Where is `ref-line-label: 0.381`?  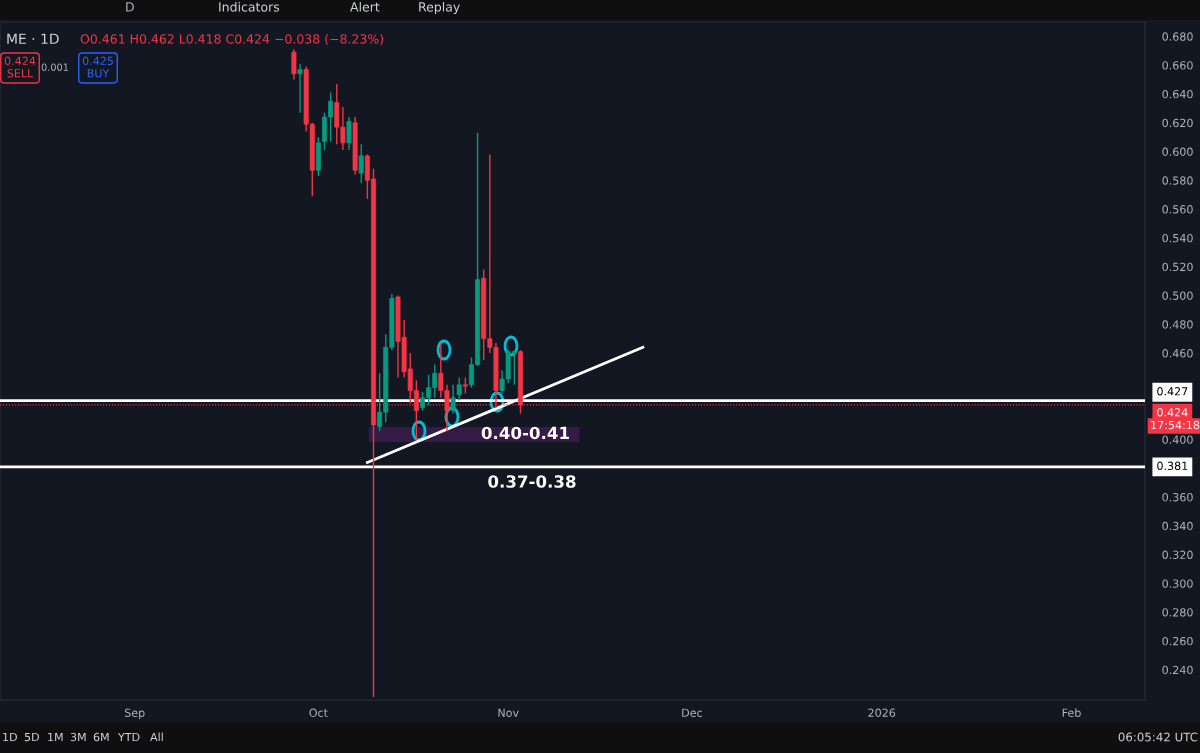
ref-line-label: 0.381 is located at coordinates (1172, 466).